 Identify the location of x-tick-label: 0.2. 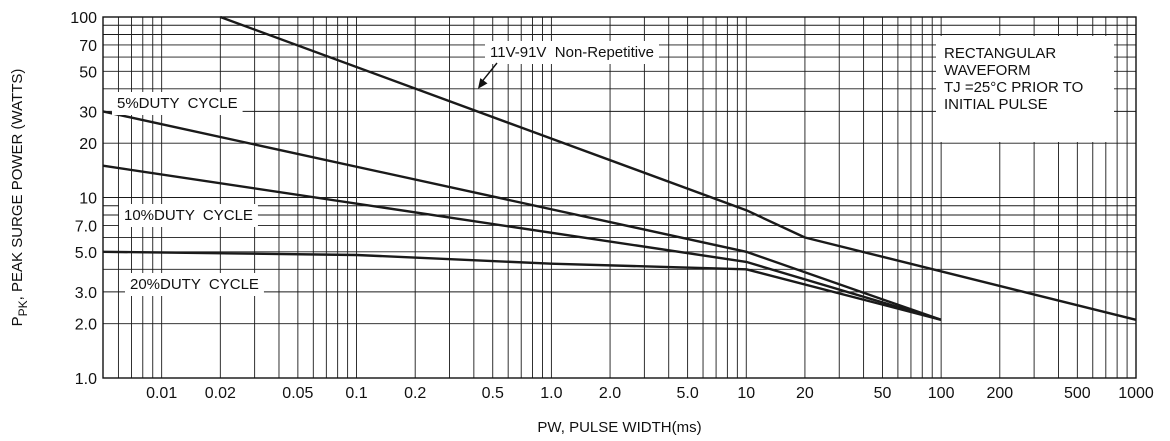
(415, 393).